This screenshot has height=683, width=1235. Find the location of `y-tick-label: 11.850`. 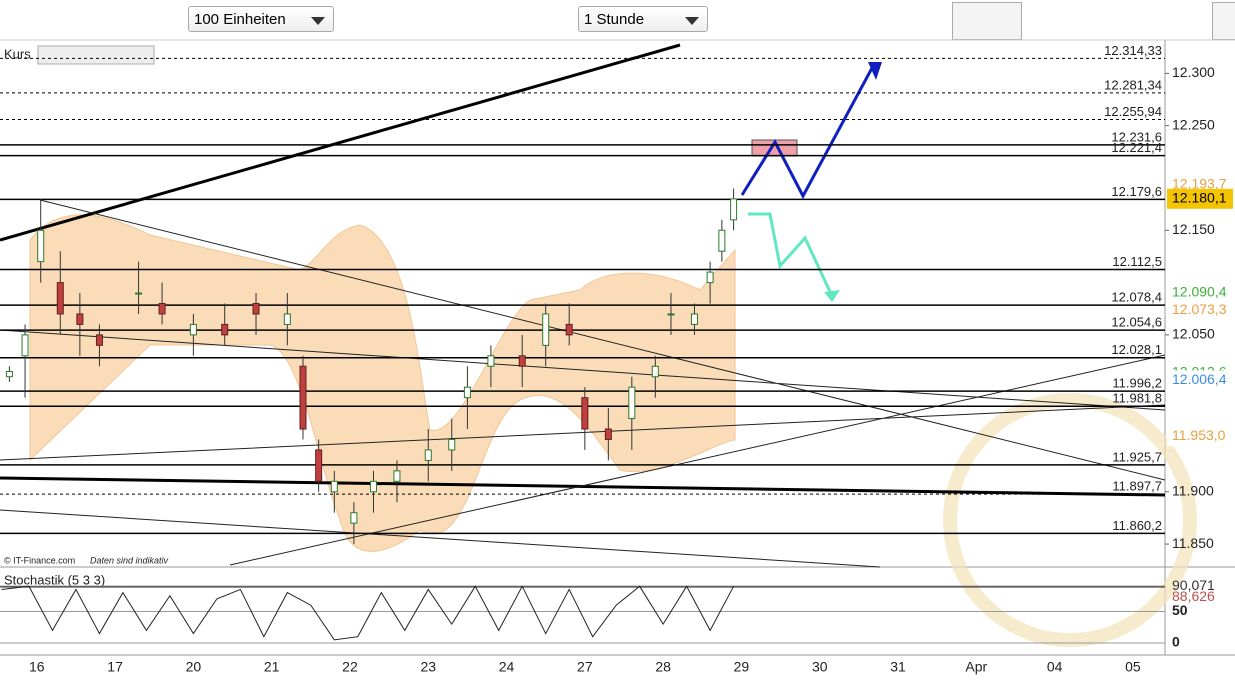

y-tick-label: 11.850 is located at coordinates (1193, 543).